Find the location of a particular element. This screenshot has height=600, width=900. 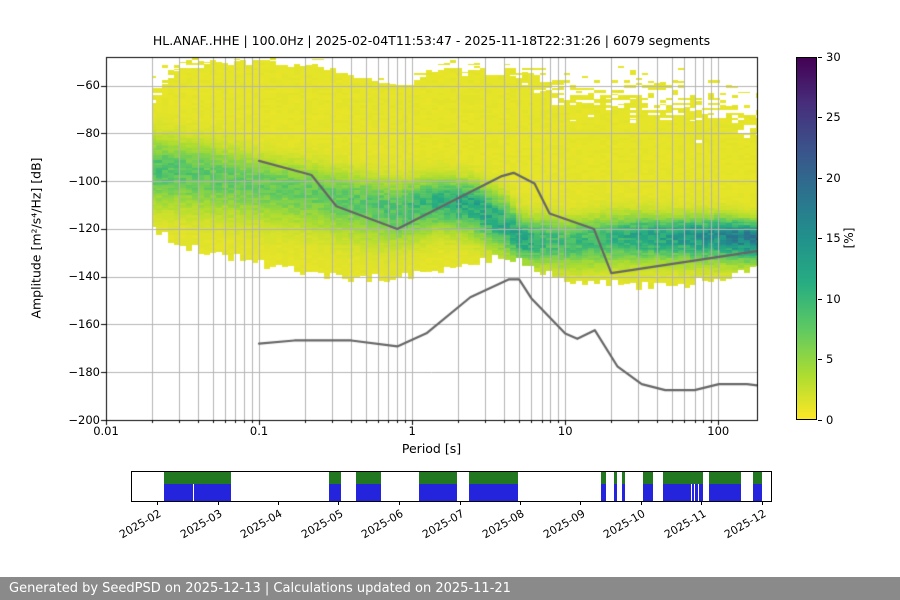

colorbar-tick-label: 25 is located at coordinates (833, 117).